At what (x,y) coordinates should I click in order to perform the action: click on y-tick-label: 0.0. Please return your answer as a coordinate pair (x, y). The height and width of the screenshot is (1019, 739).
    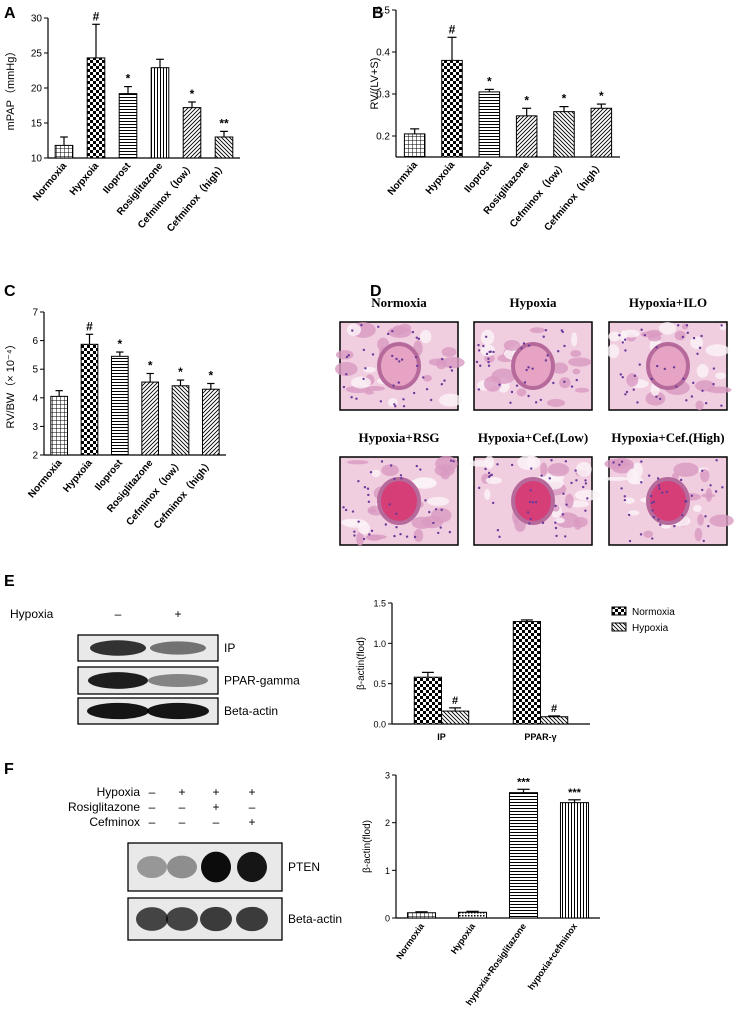
    Looking at the image, I should click on (379, 725).